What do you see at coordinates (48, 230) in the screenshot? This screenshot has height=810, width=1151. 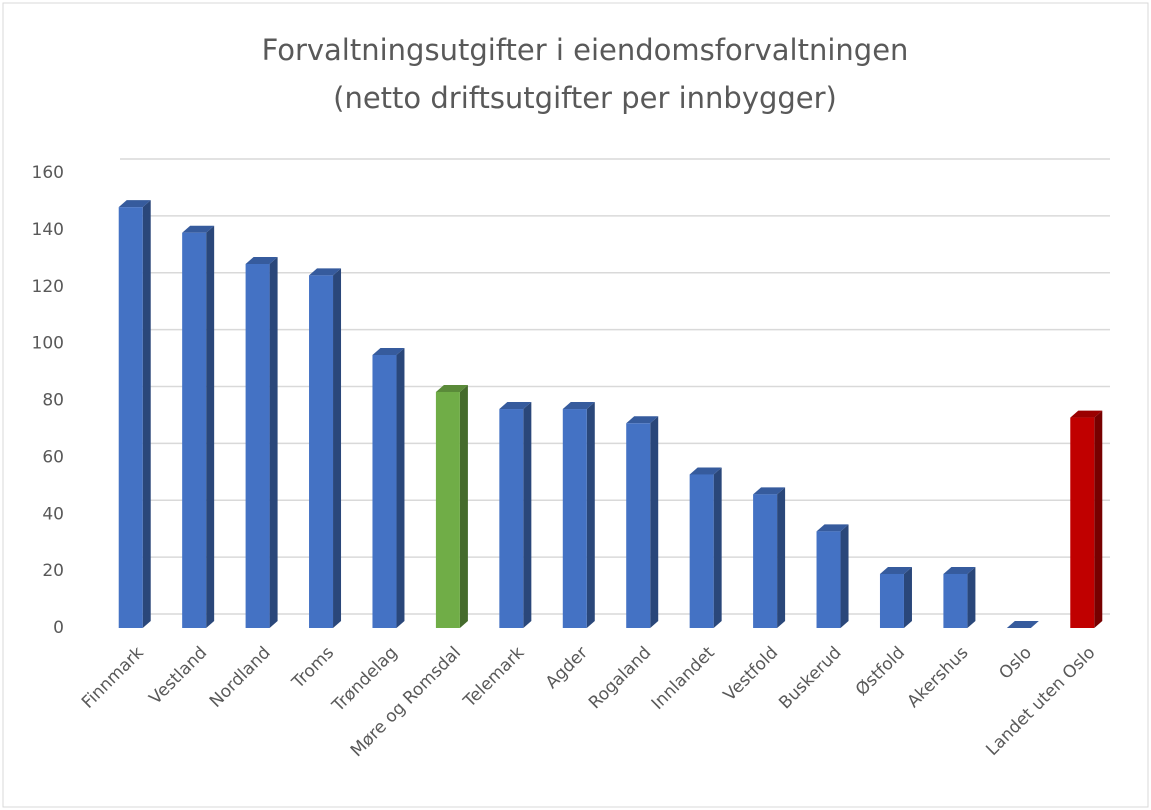 I see `y-tick-label: 140` at bounding box center [48, 230].